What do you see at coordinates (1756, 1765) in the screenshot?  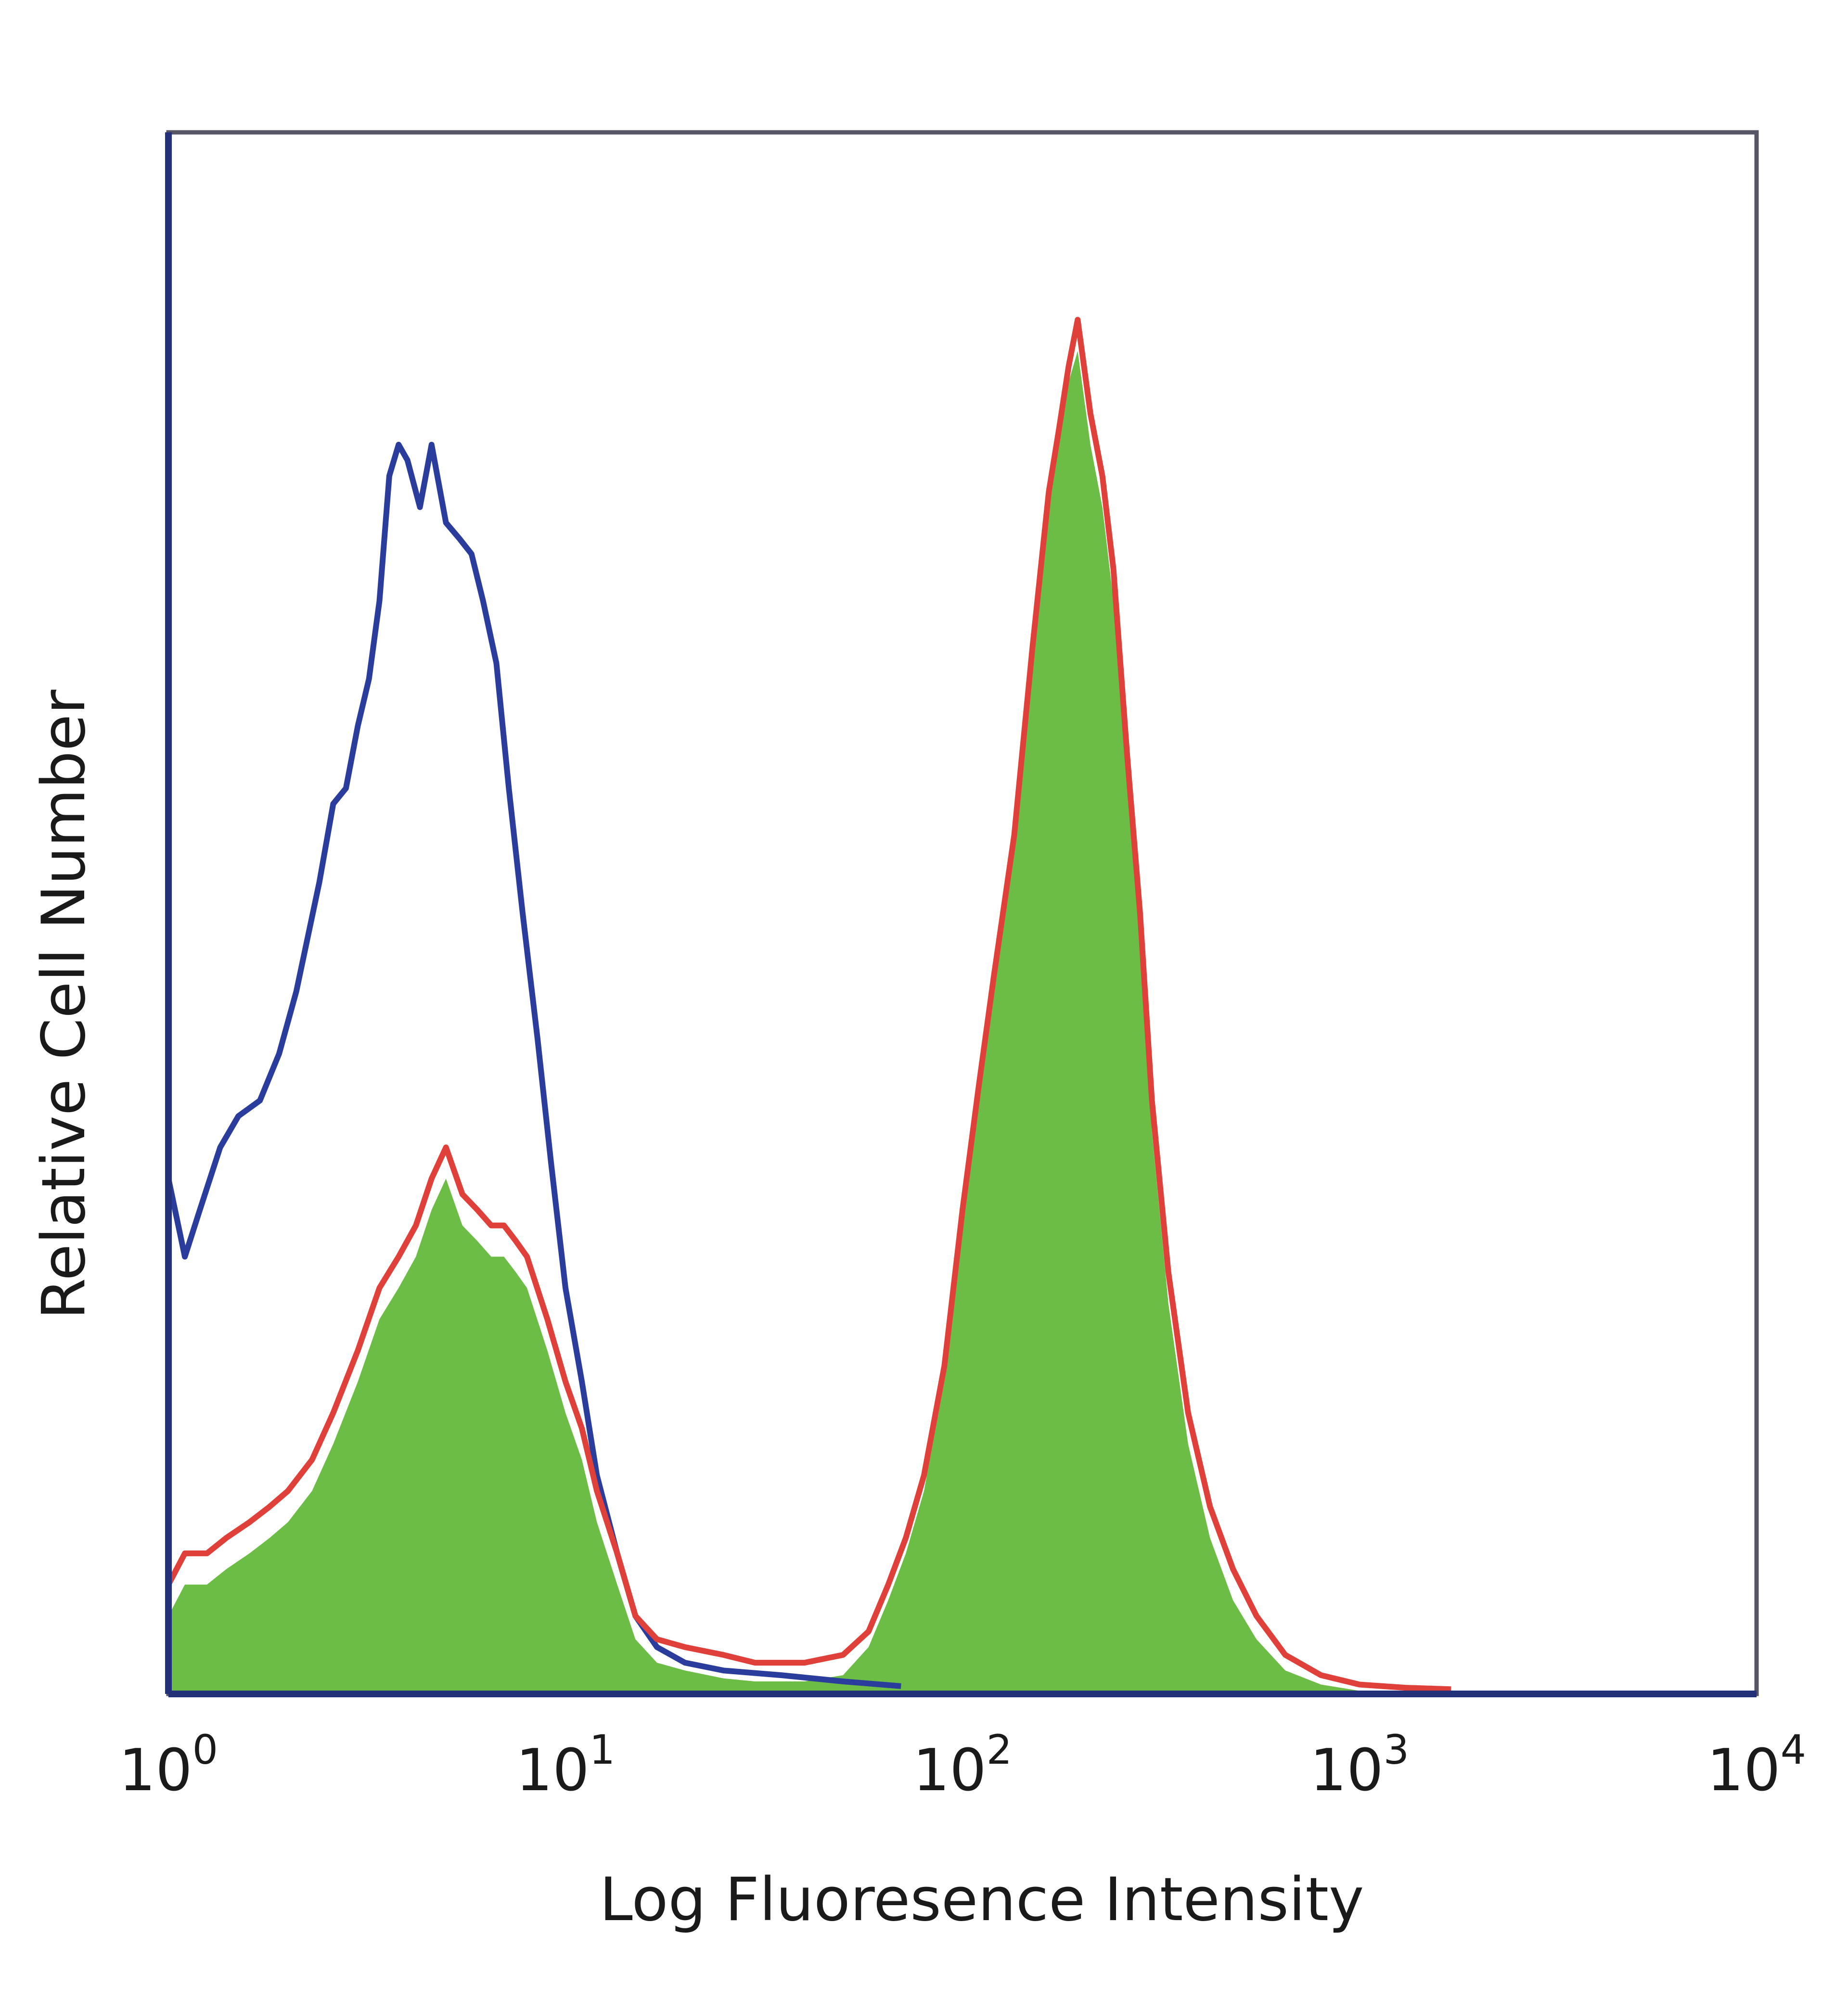 I see `x-tick-label-4: 10⁴` at bounding box center [1756, 1765].